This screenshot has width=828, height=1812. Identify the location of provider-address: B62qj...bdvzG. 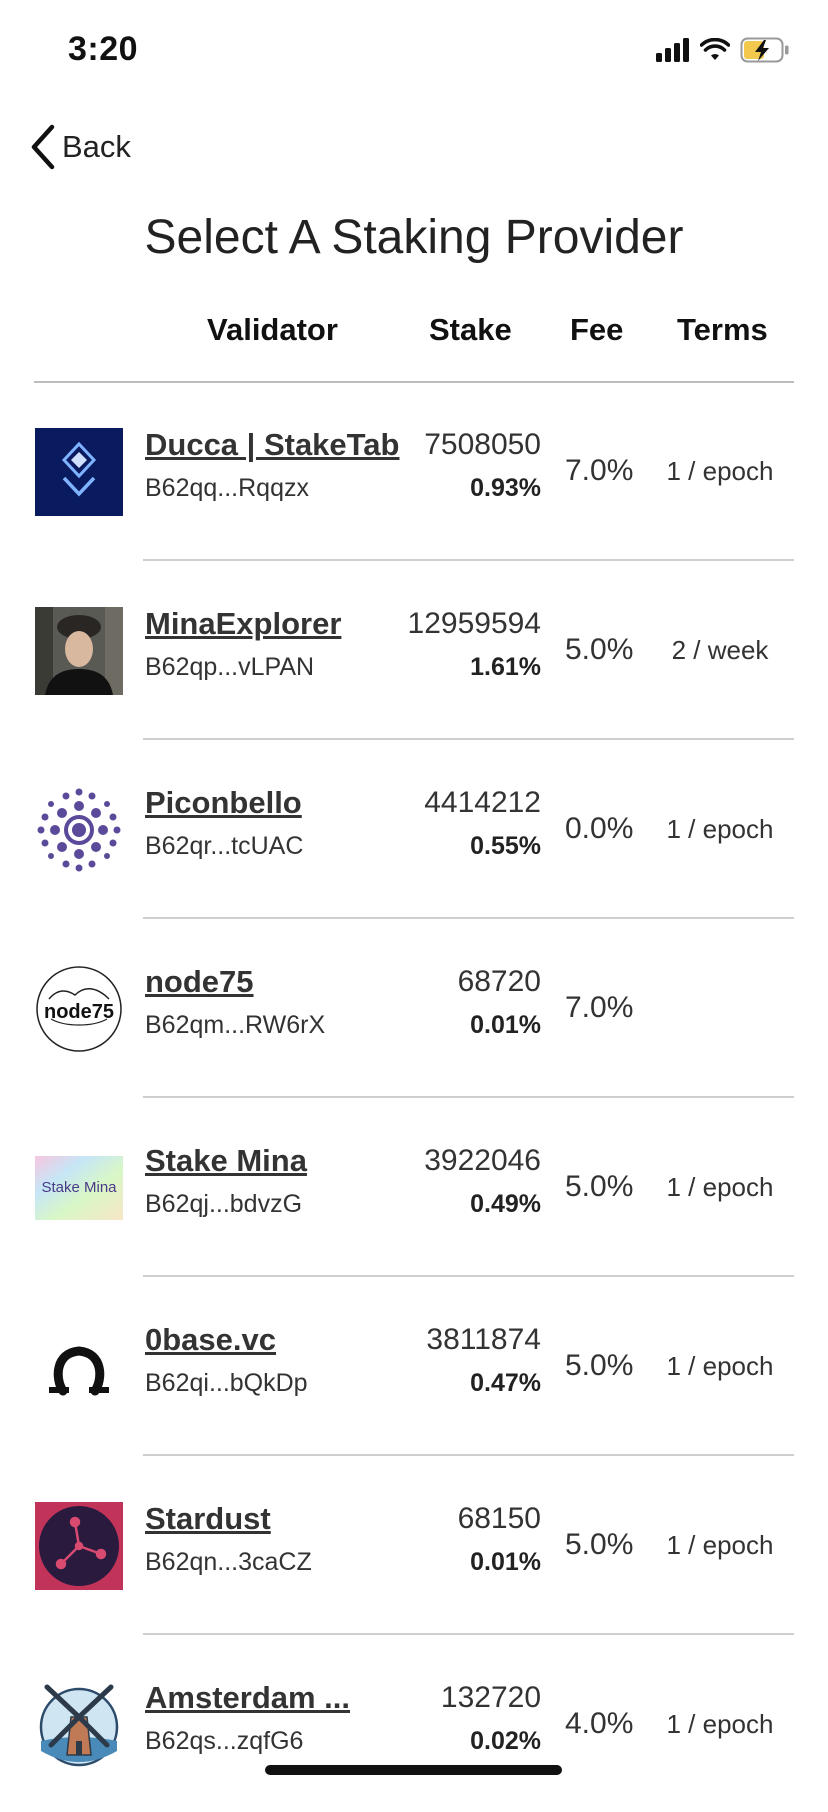
(224, 1204).